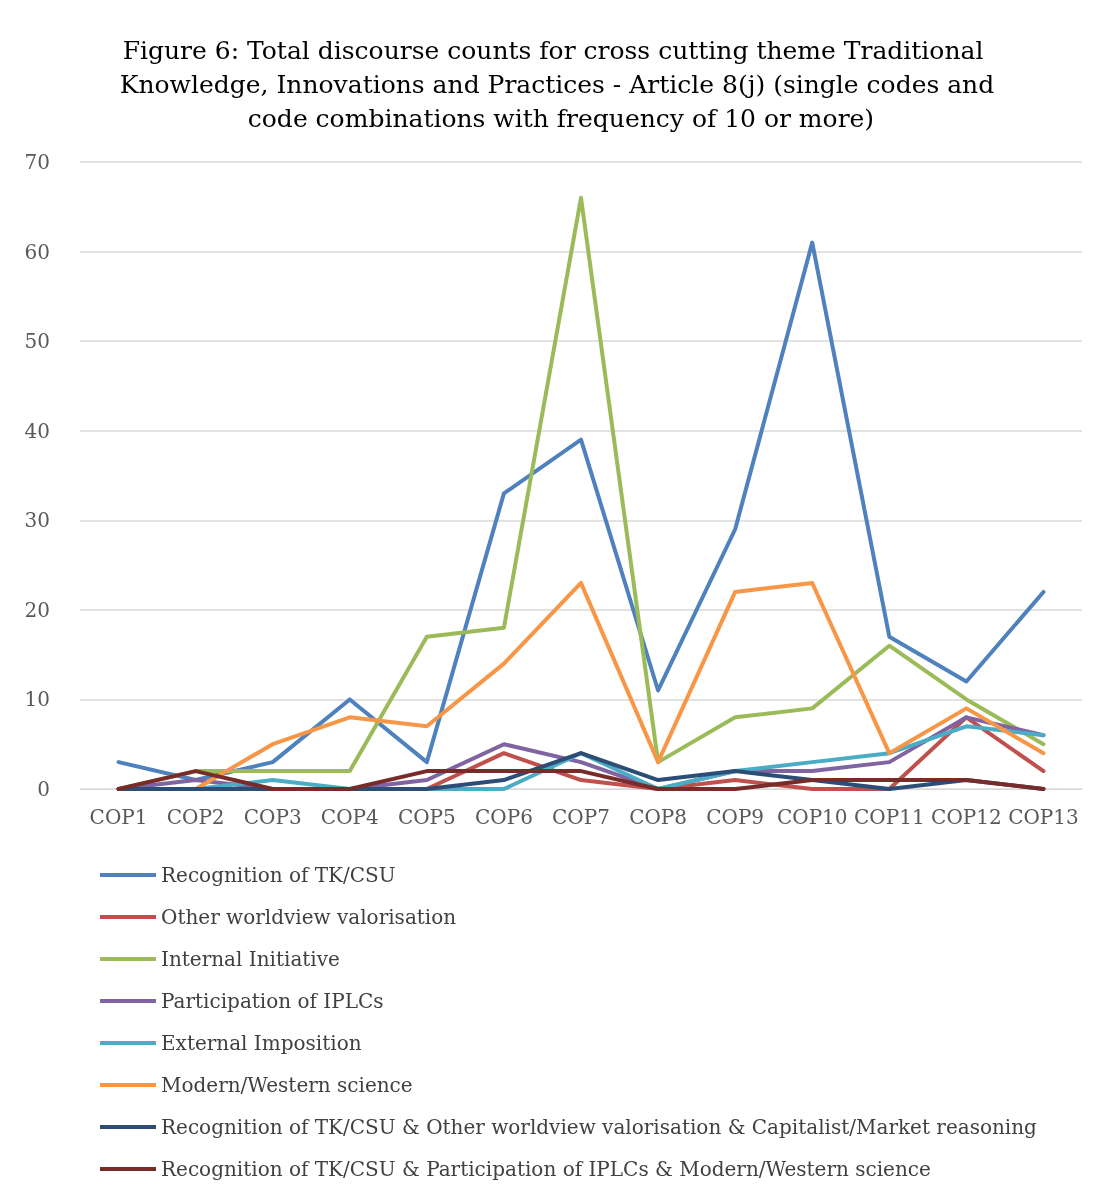  I want to click on x-tick-label: COP6, so click(503, 817).